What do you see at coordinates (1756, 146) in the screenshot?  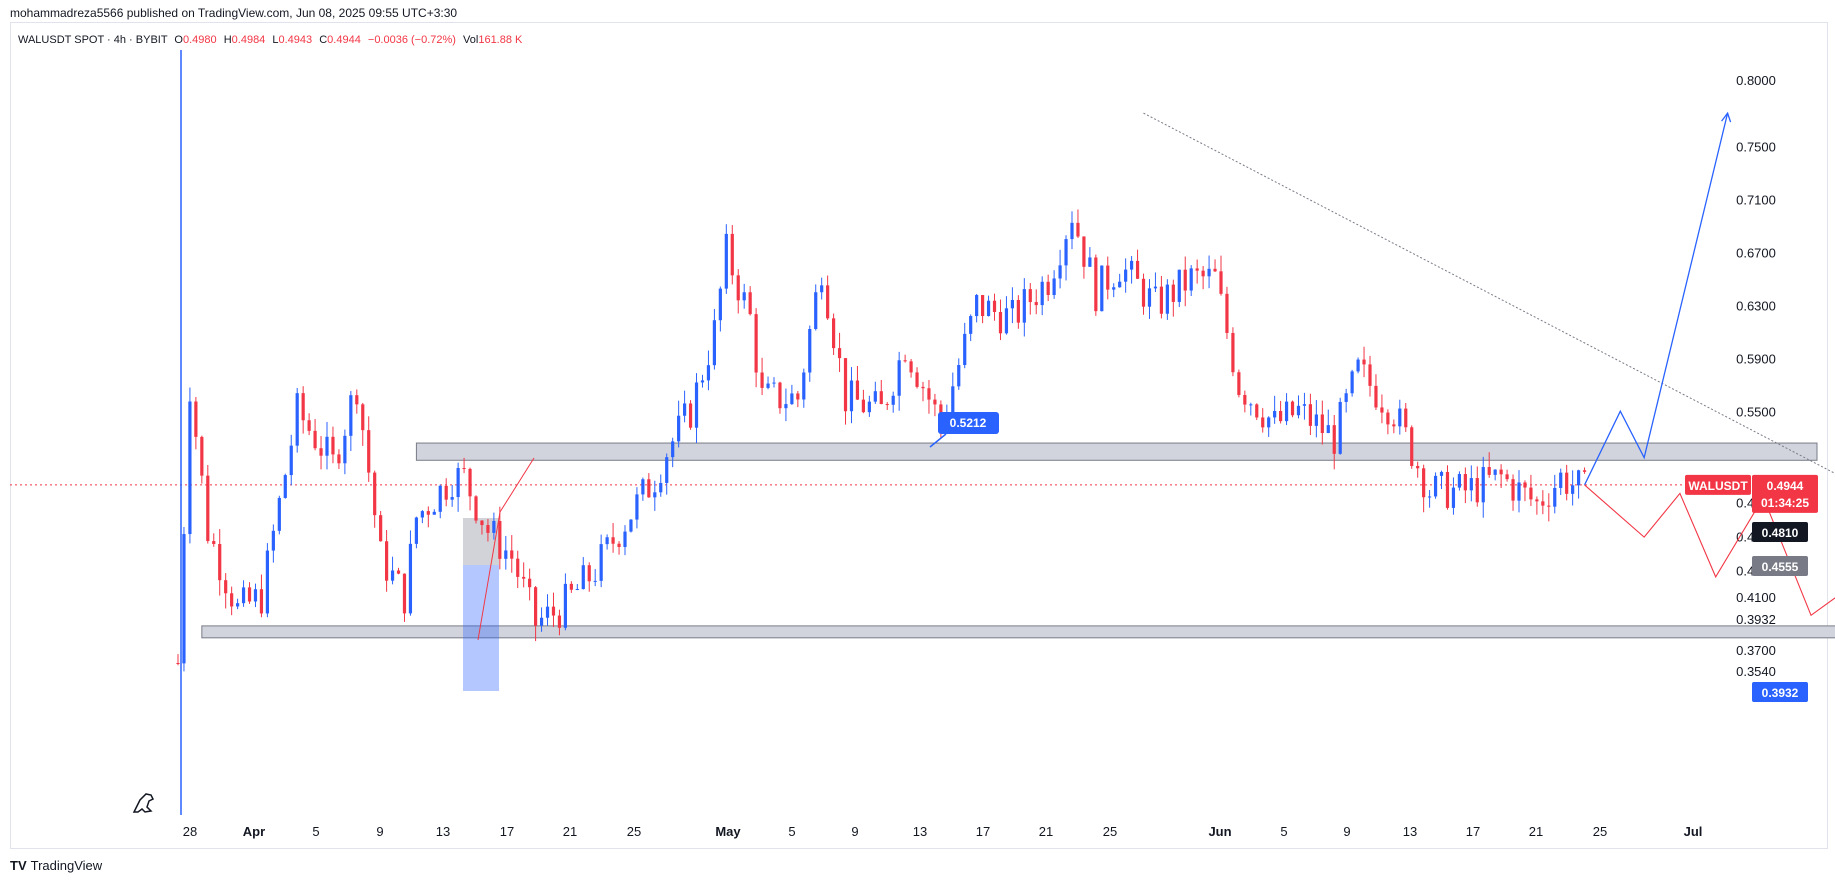 I see `y-tick-label: 0.7500` at bounding box center [1756, 146].